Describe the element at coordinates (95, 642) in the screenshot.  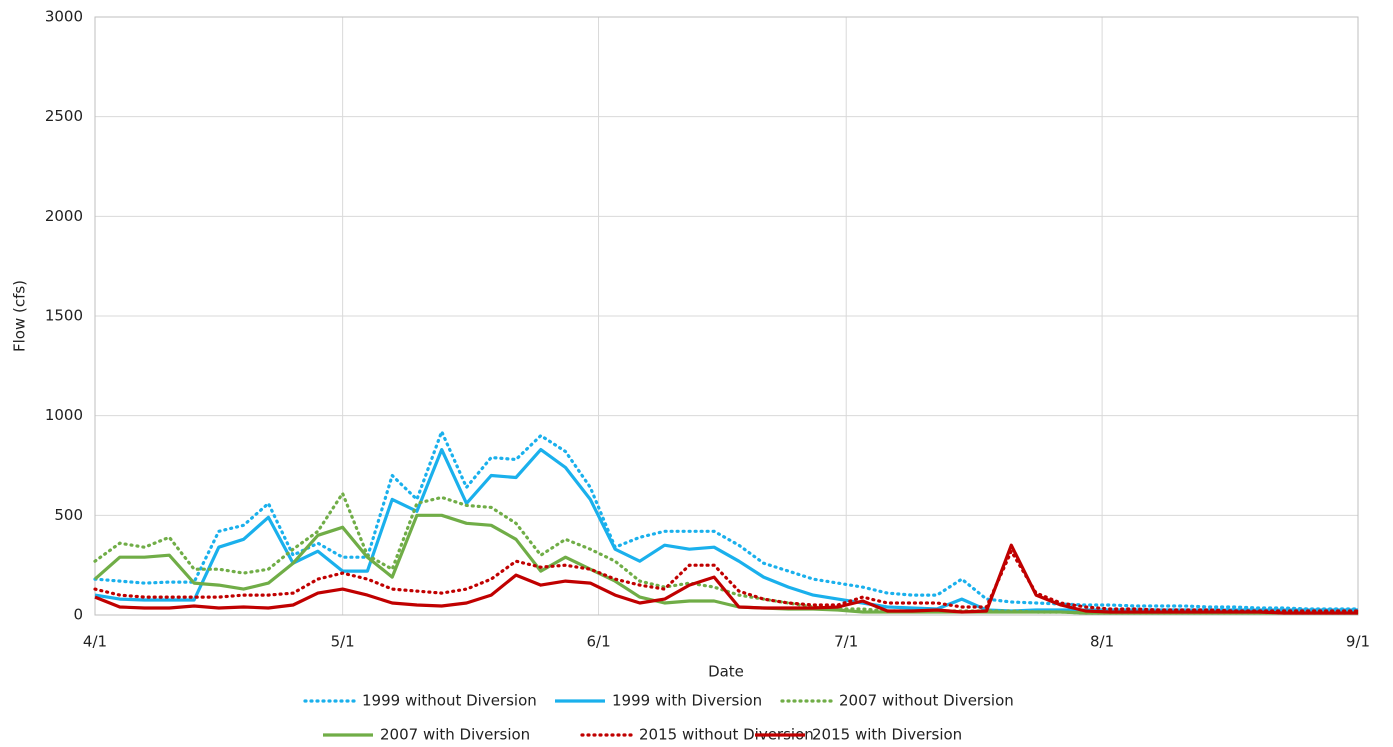
I see `x-tick-label: 4/1` at that location.